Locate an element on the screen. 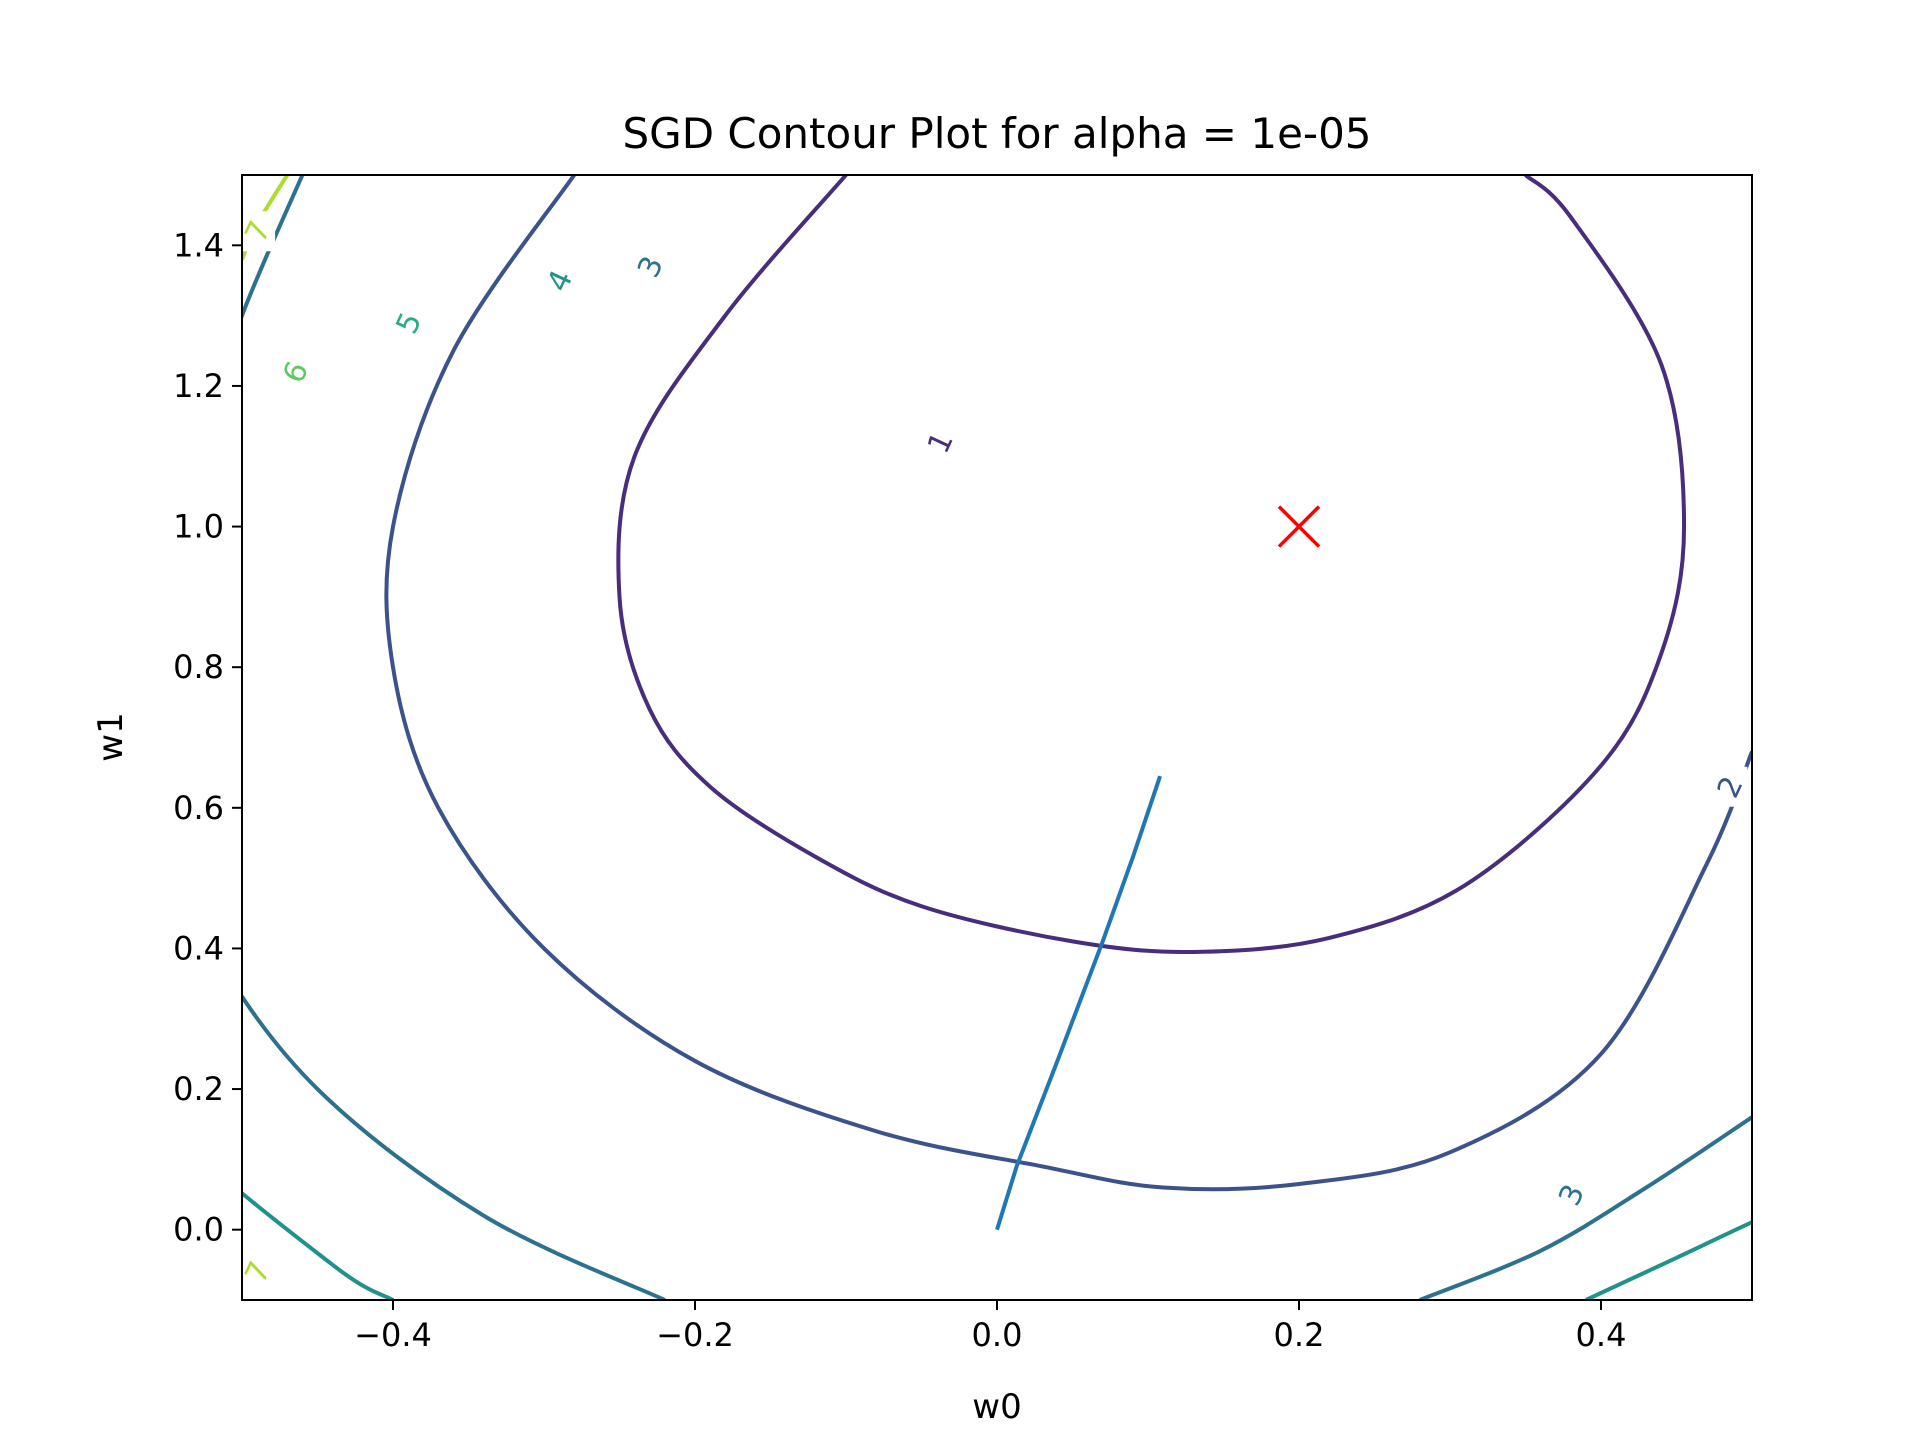  sgd-path-layer is located at coordinates (1078, 1003).